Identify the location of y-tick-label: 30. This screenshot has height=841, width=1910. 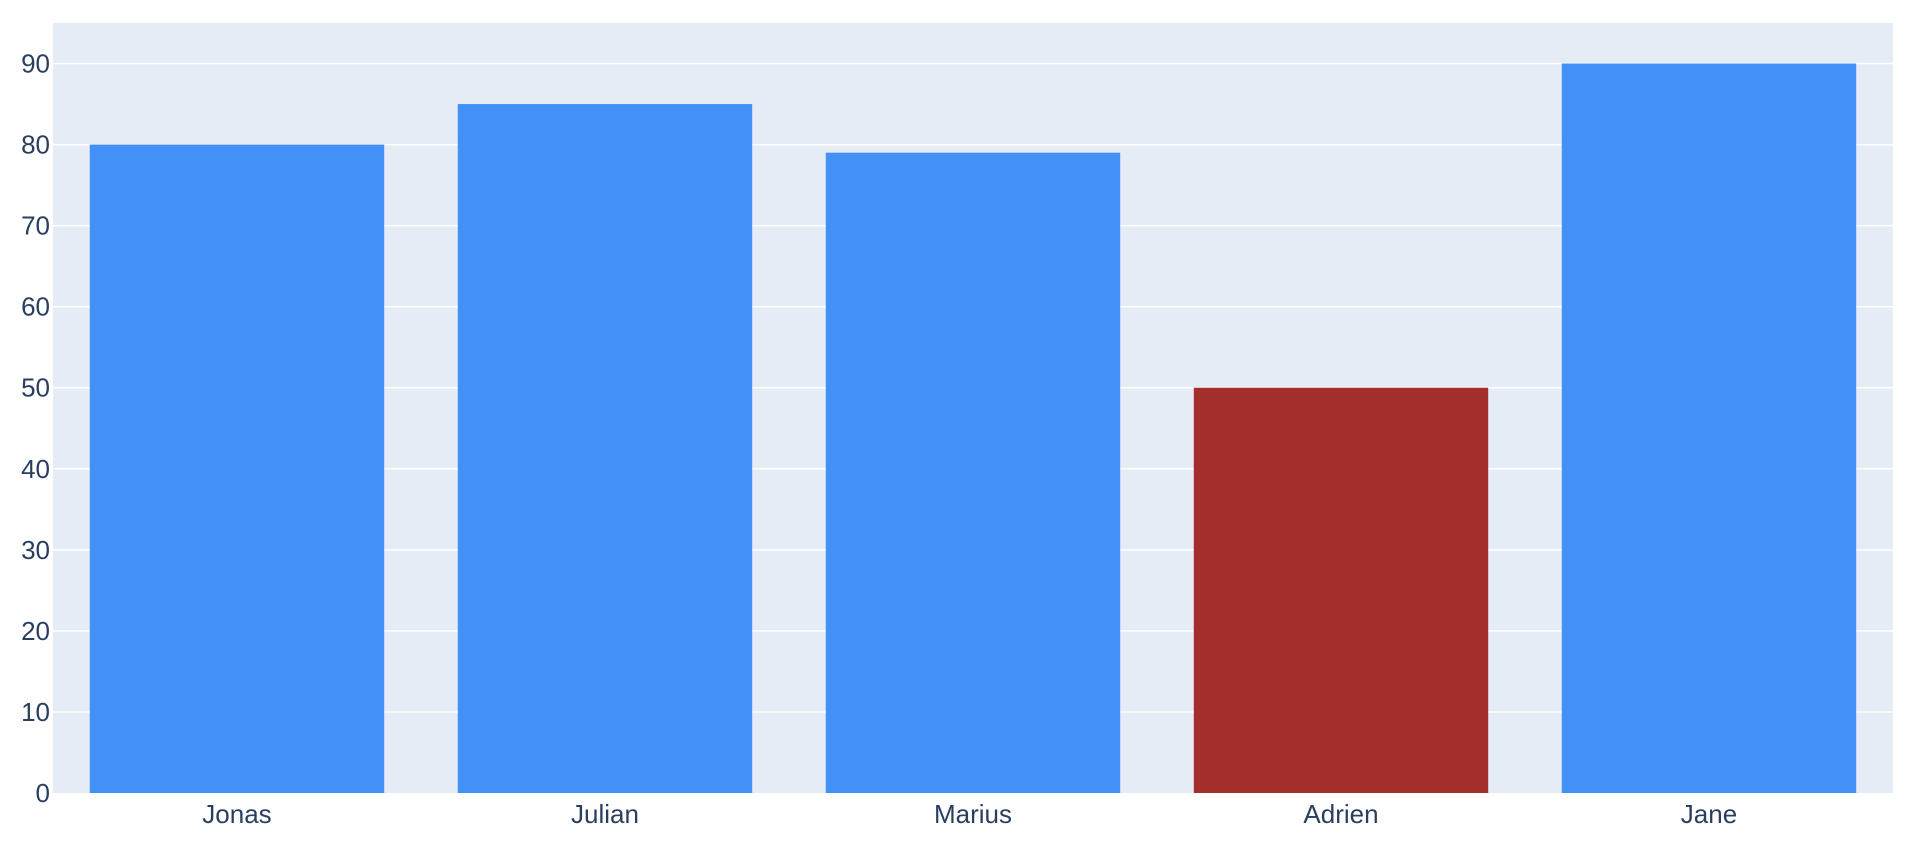
(35, 550).